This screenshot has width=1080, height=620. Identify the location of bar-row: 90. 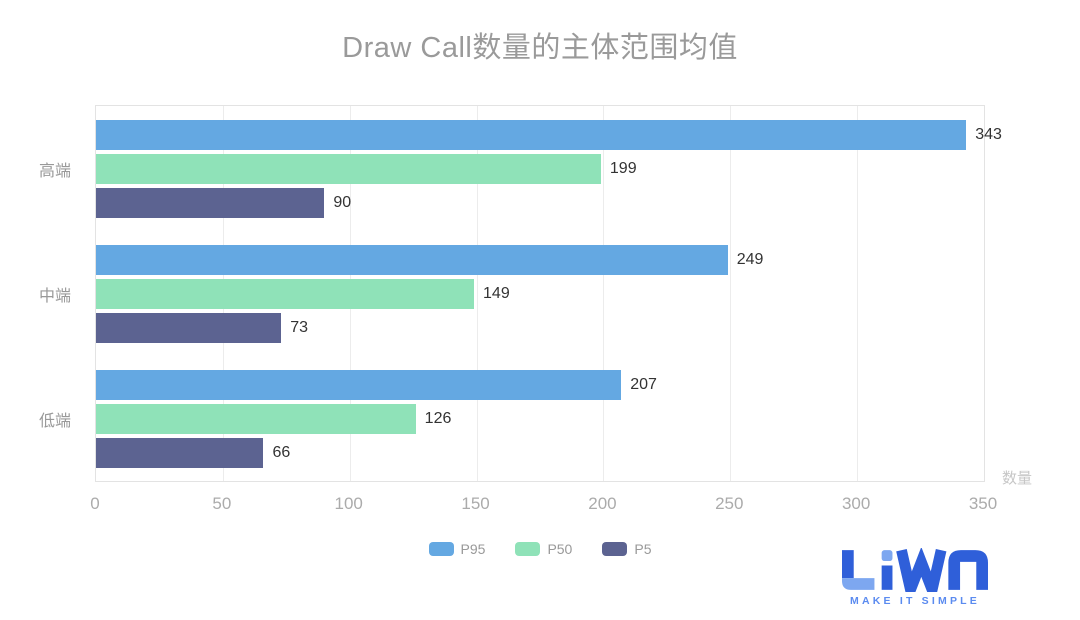
(540, 202).